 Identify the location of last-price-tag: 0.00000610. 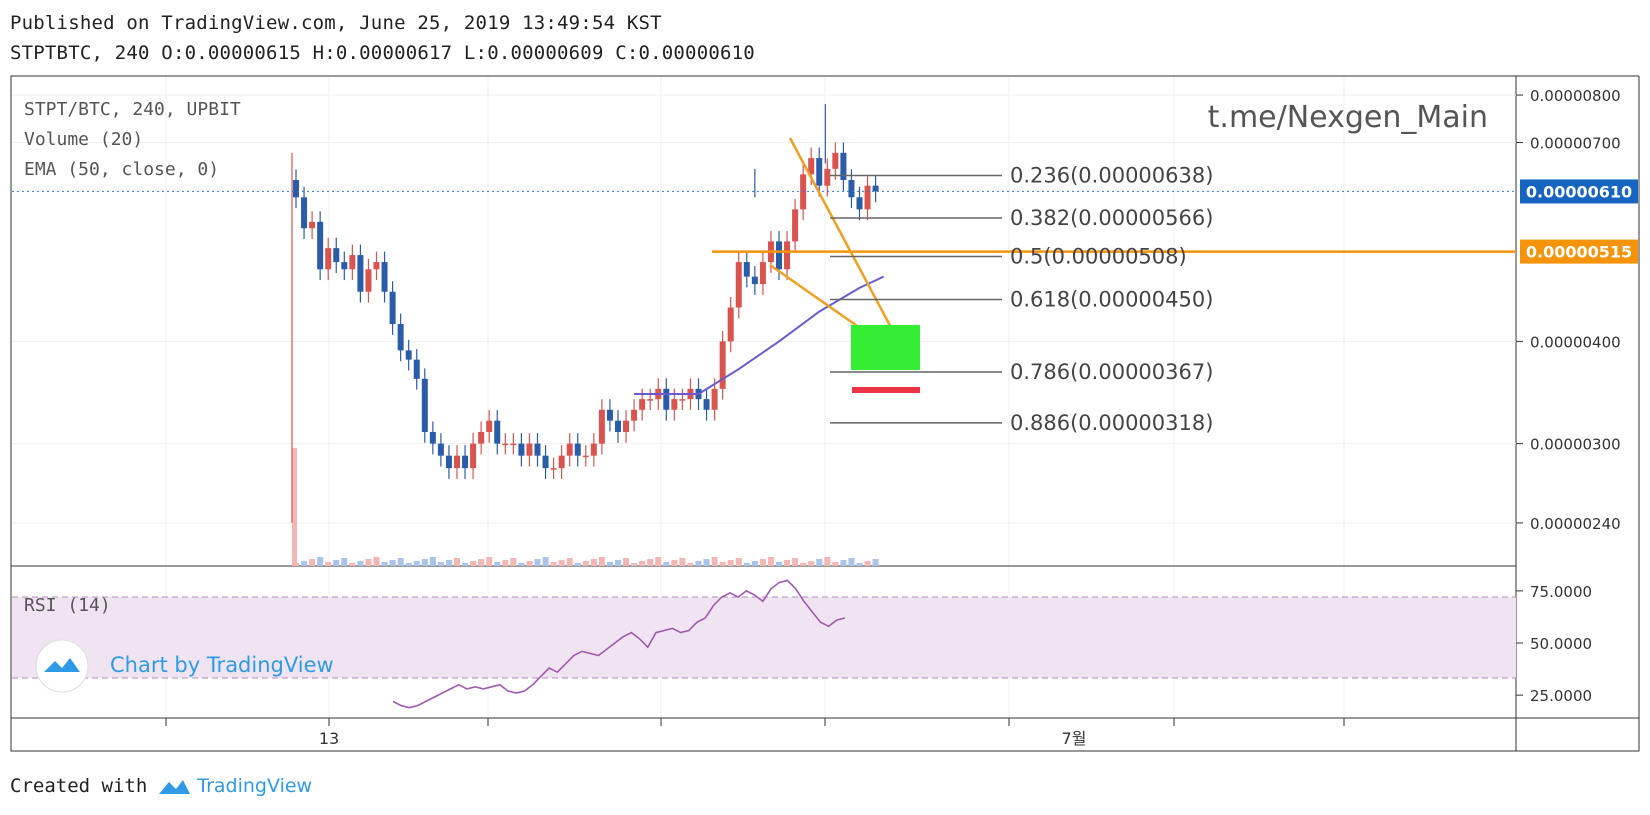
(1579, 191).